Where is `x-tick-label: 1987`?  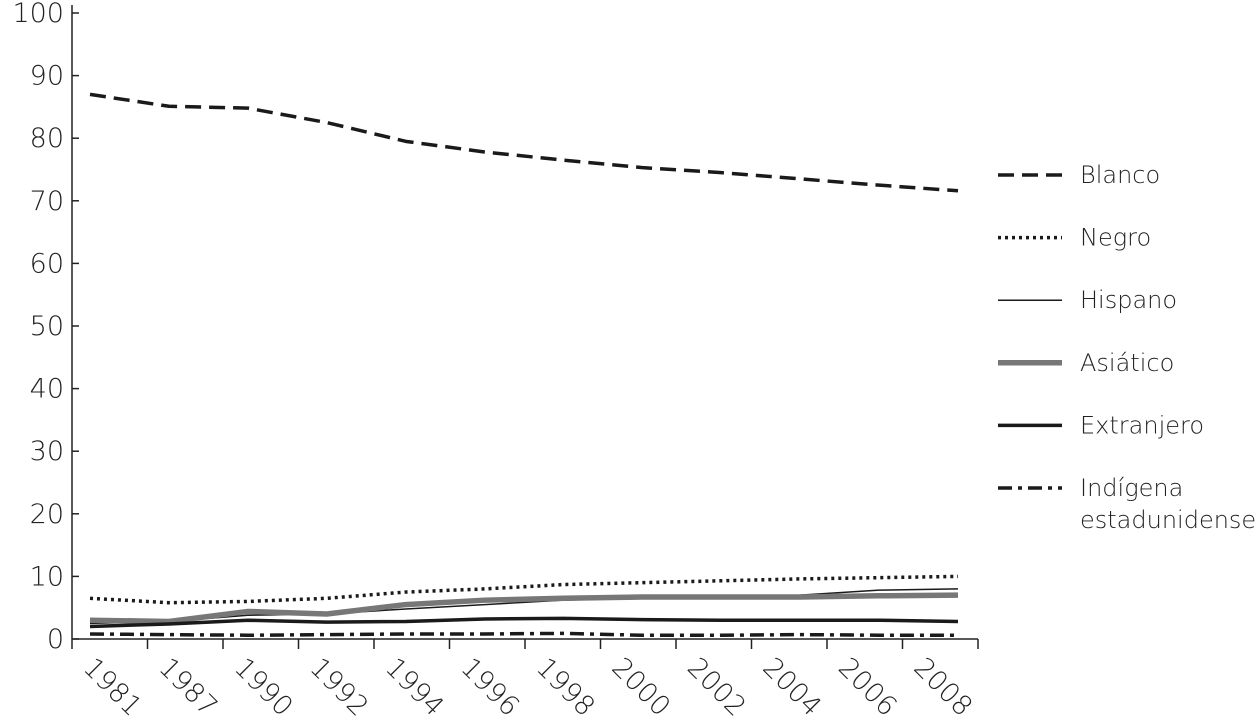
x-tick-label: 1987 is located at coordinates (188, 687).